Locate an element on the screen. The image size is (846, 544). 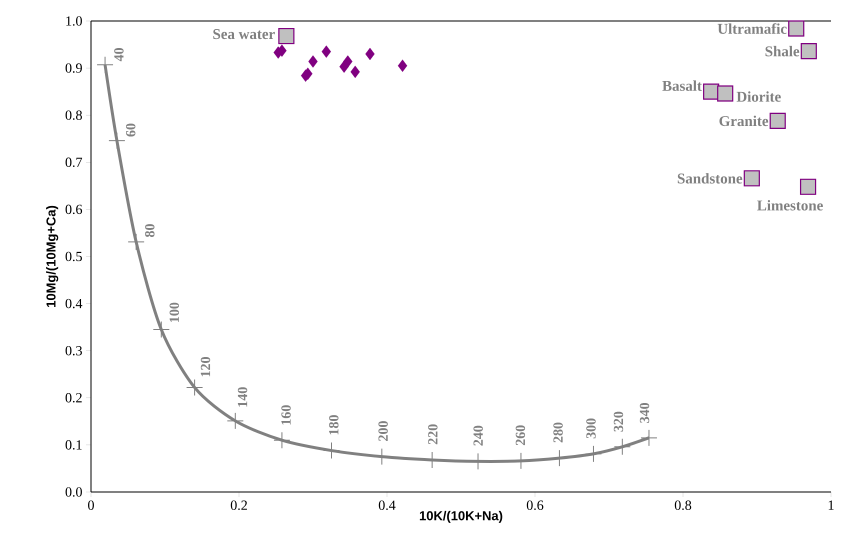
annotation: 40 is located at coordinates (119, 55).